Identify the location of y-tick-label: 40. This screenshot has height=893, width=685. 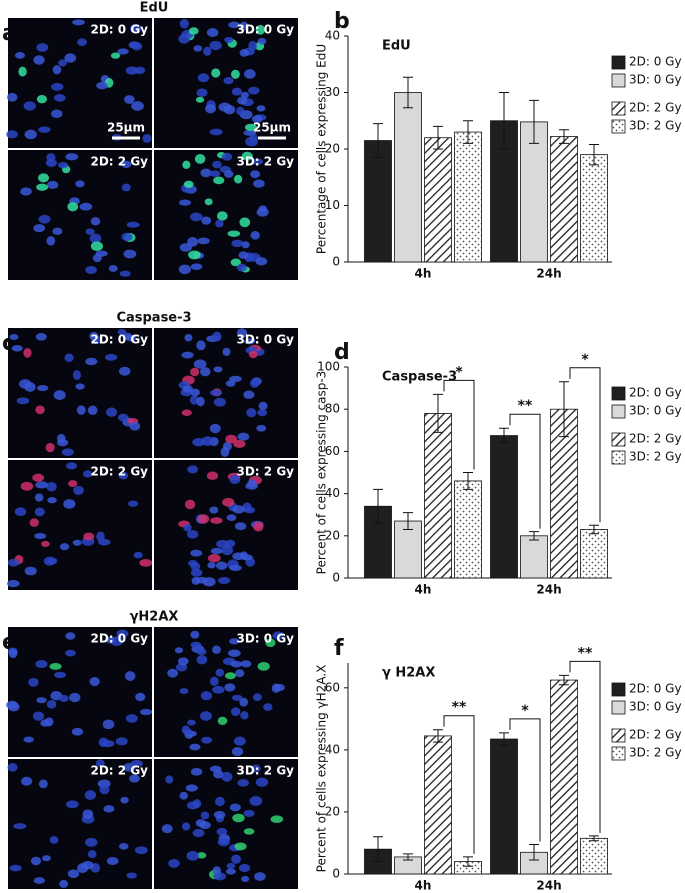
(332, 749).